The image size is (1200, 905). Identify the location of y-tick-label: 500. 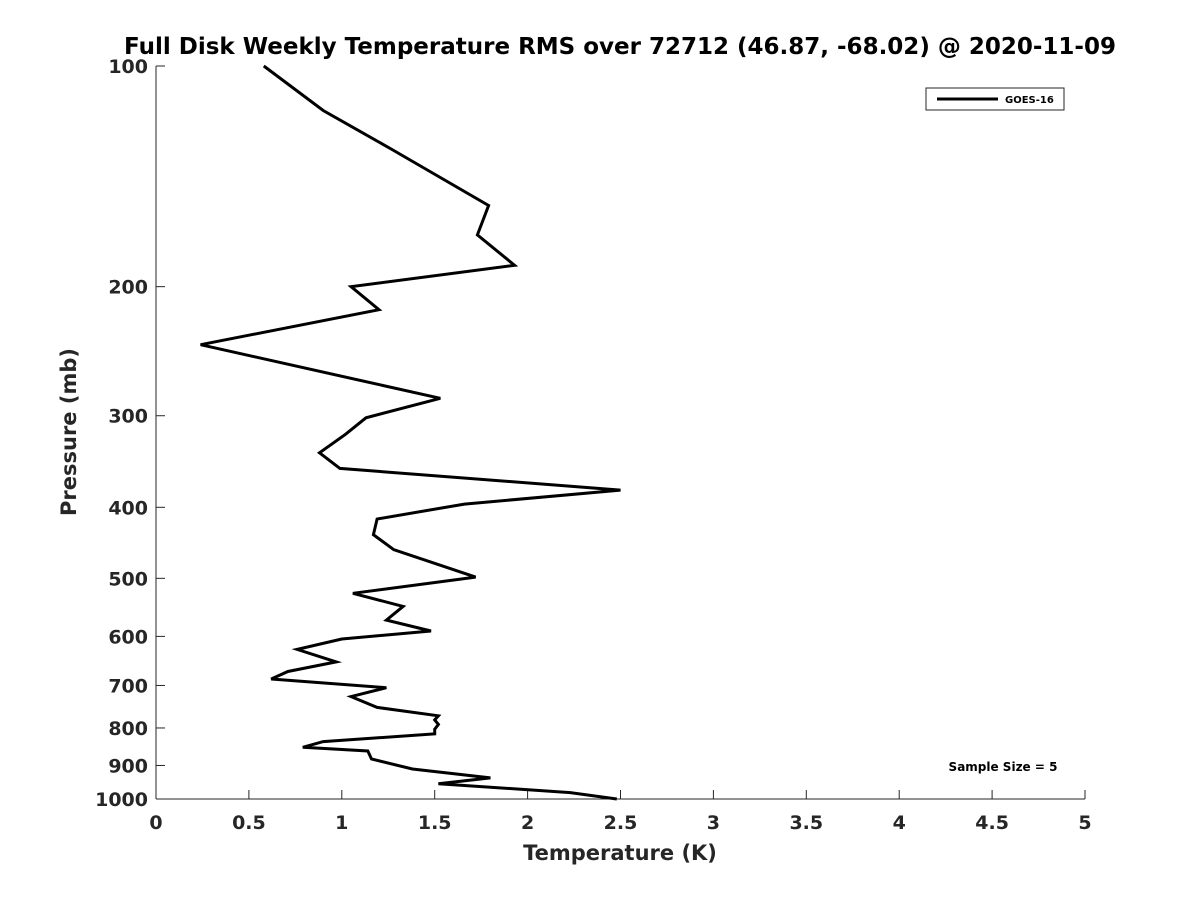
(128, 579).